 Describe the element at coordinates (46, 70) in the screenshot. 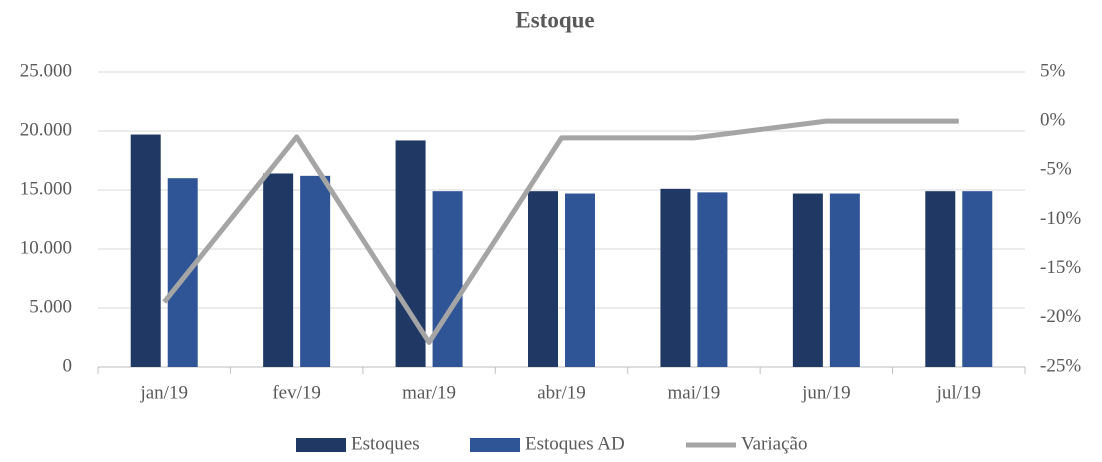

I see `y-tick-label: 25.000` at that location.